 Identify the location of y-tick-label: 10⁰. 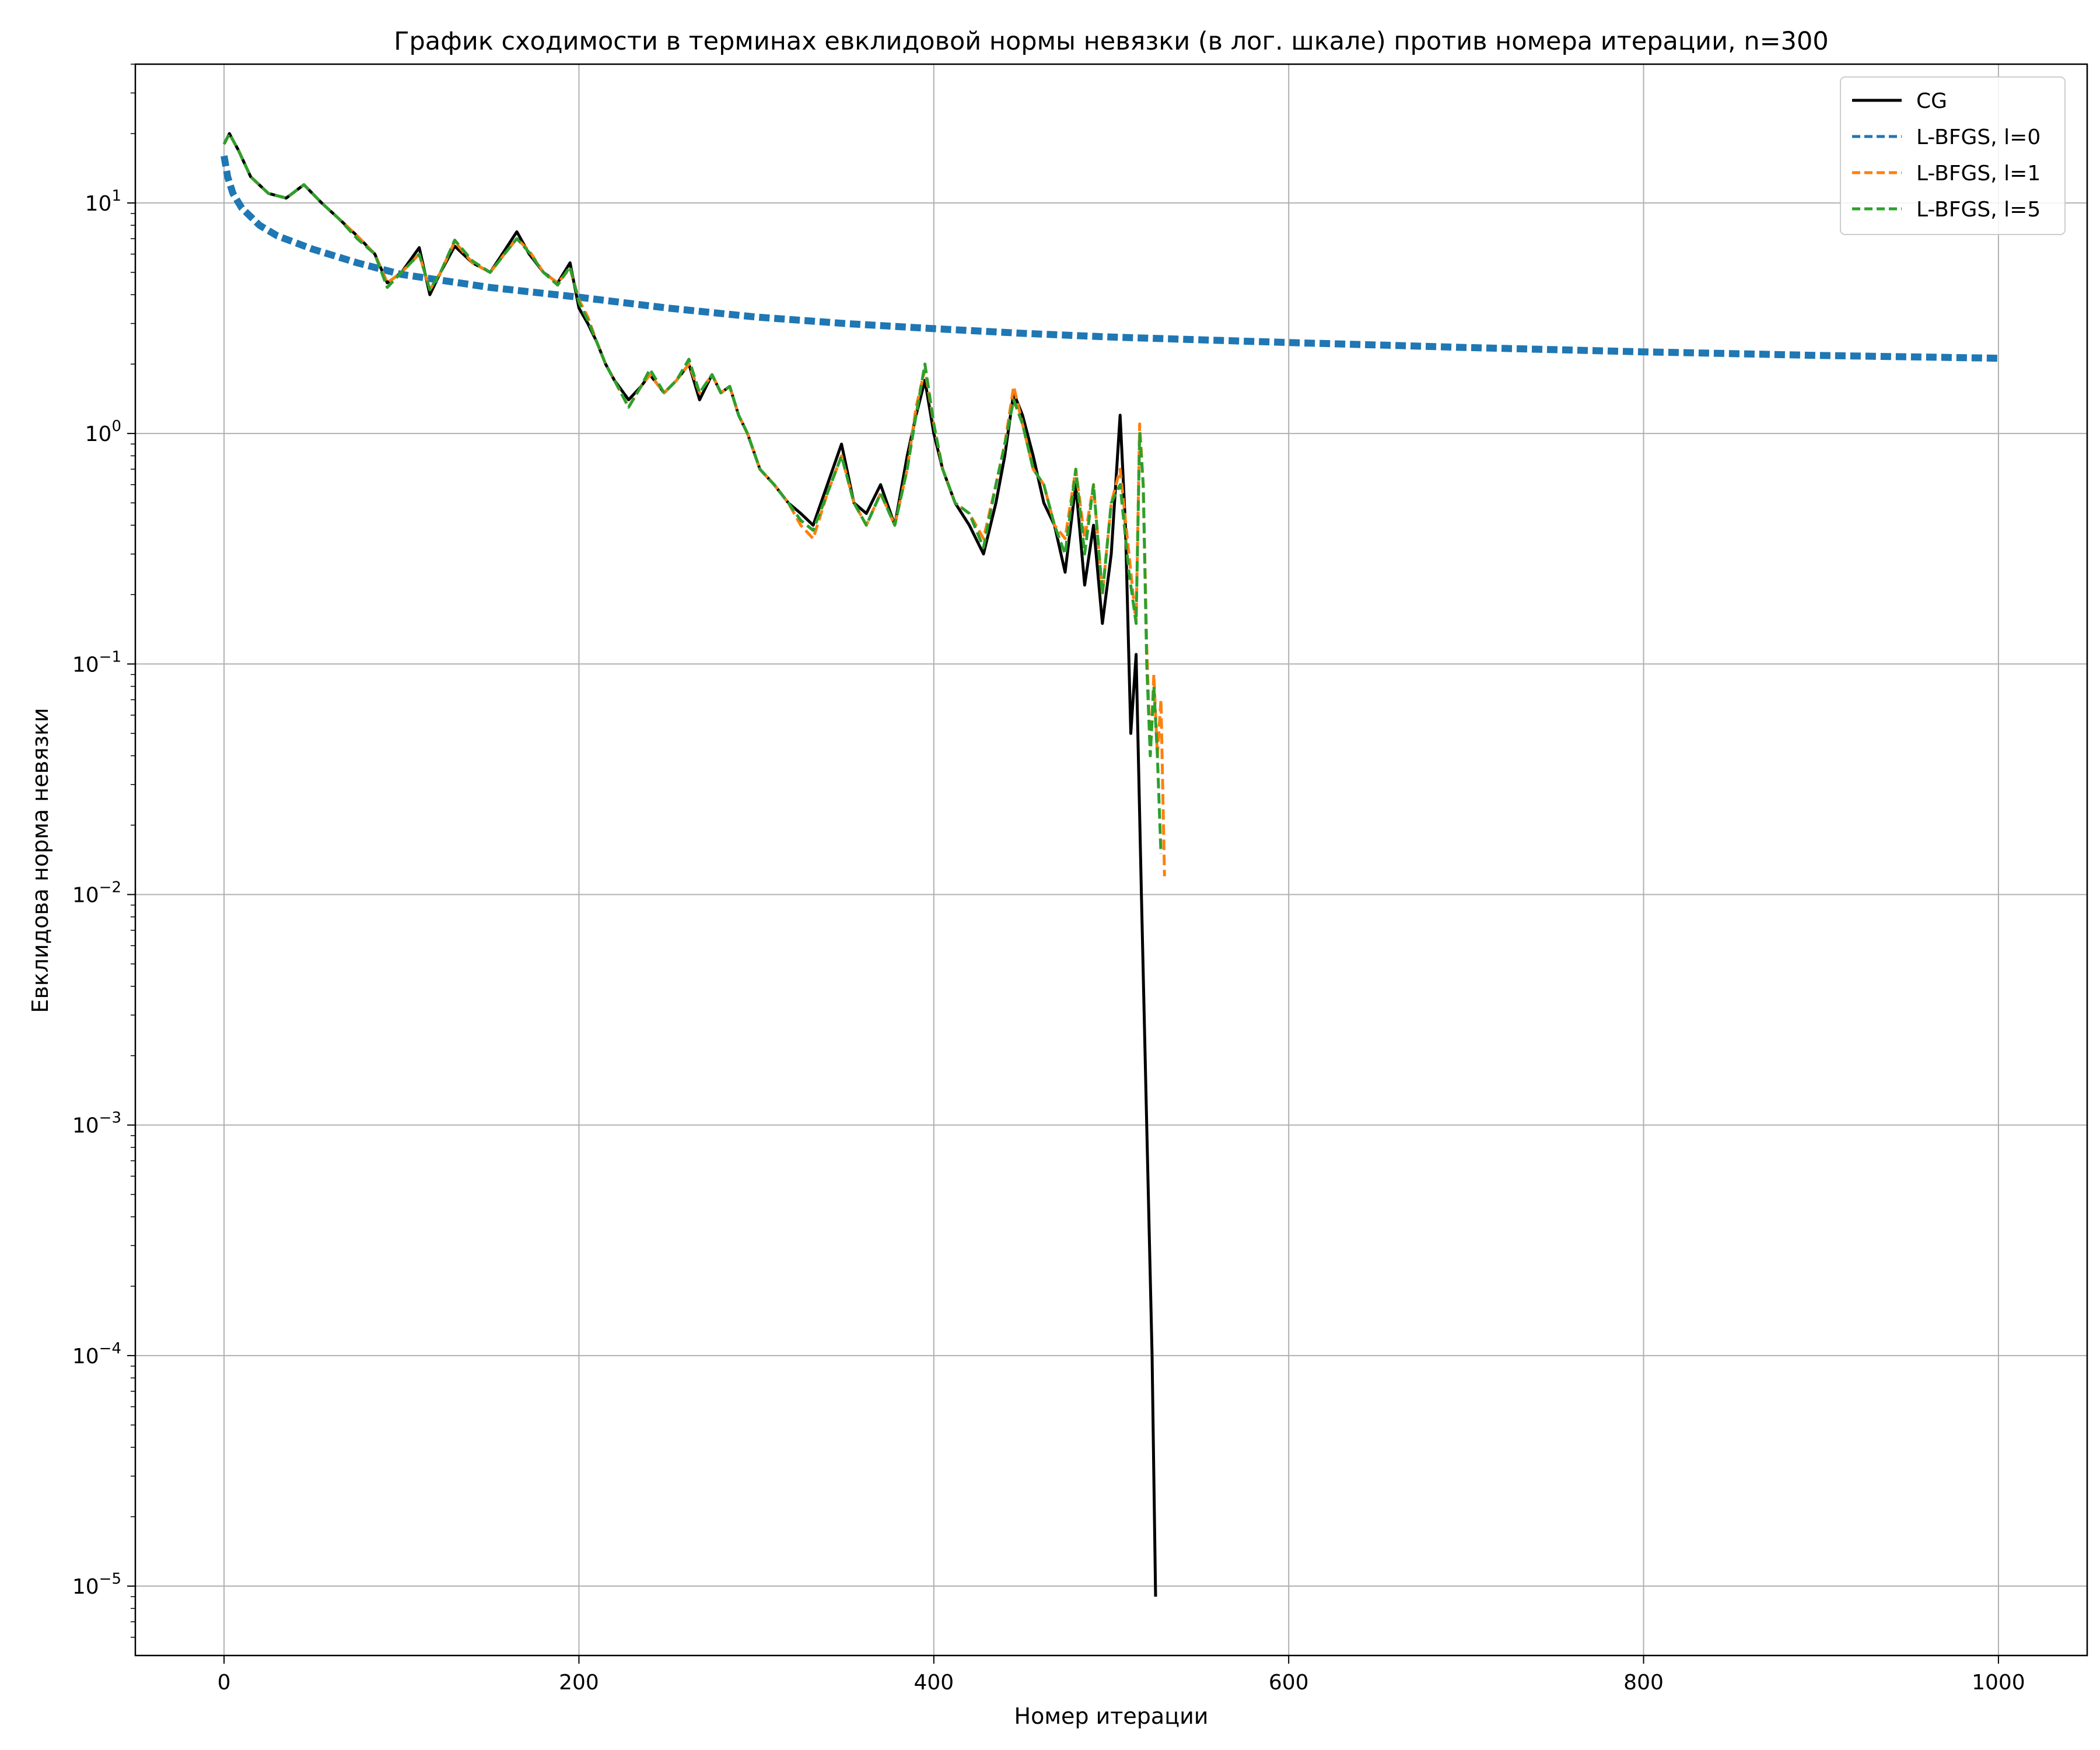
(103, 432).